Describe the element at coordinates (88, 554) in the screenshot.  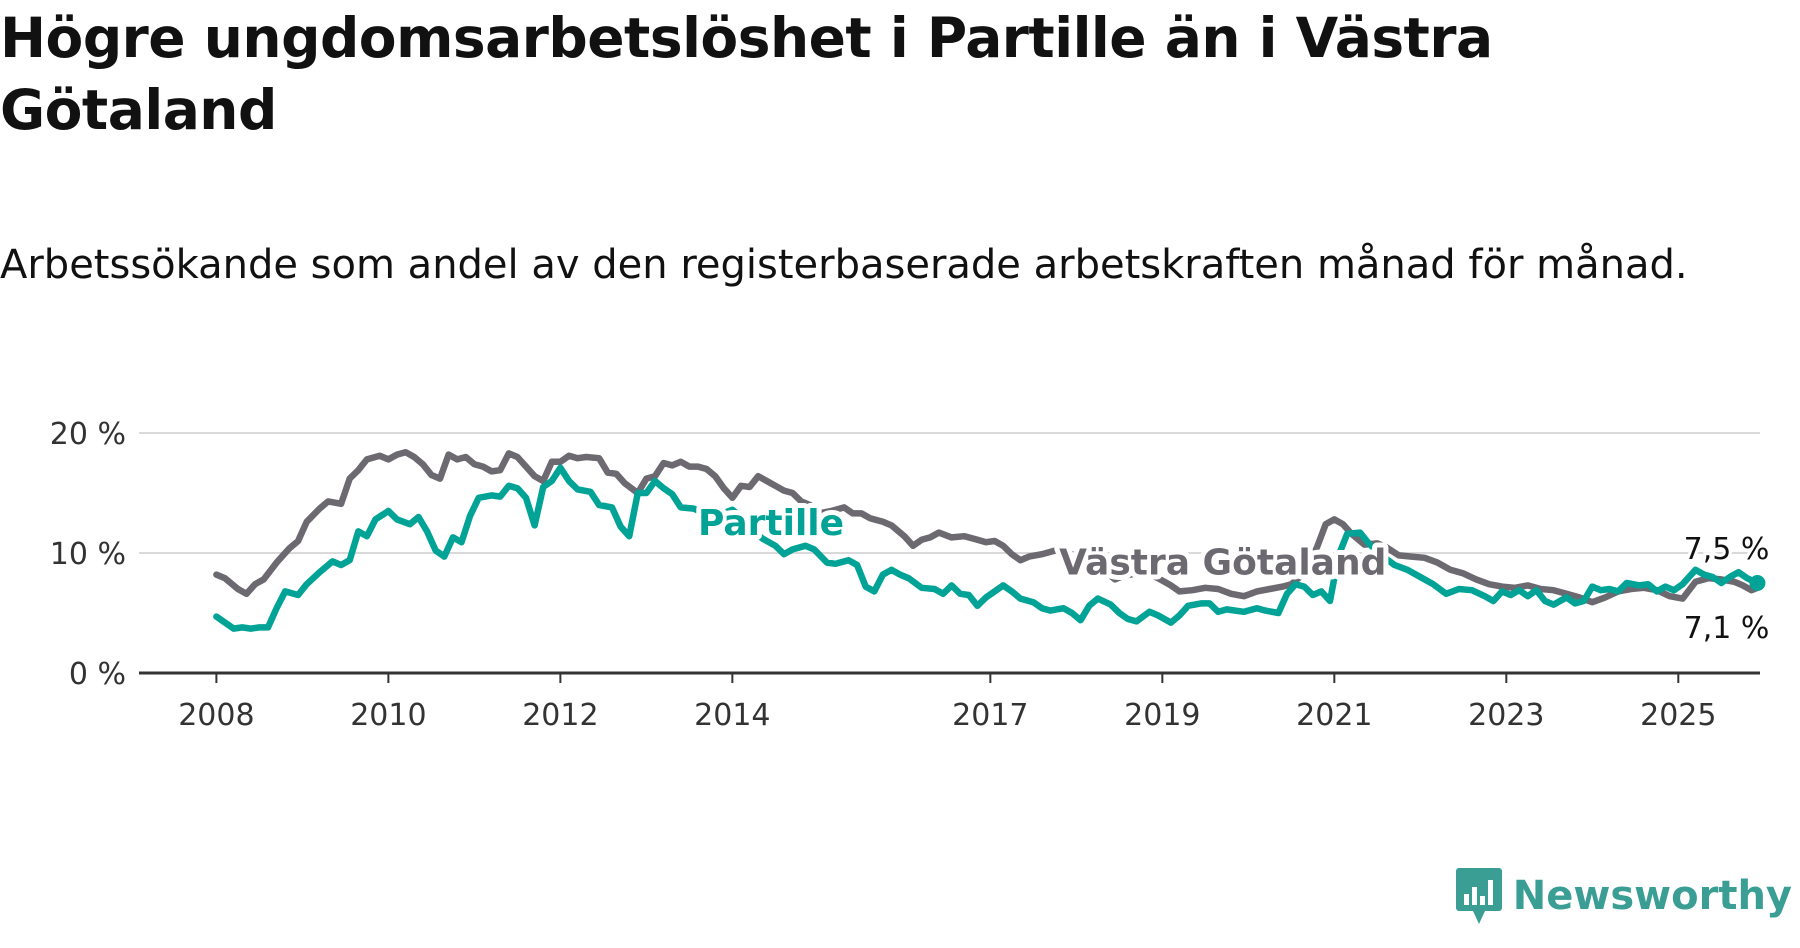
I see `y-tick-label: 10 %` at that location.